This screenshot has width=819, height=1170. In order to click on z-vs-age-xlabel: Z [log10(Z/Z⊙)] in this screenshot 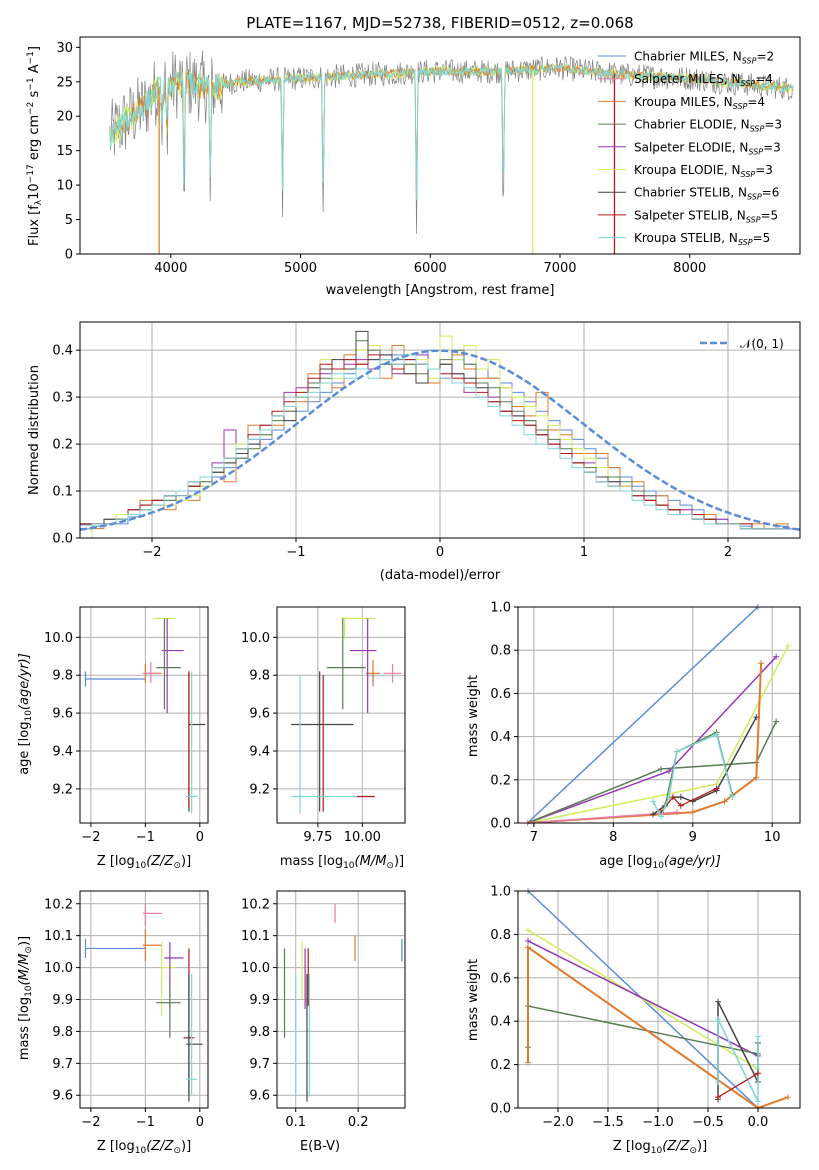, I will do `click(144, 862)`.